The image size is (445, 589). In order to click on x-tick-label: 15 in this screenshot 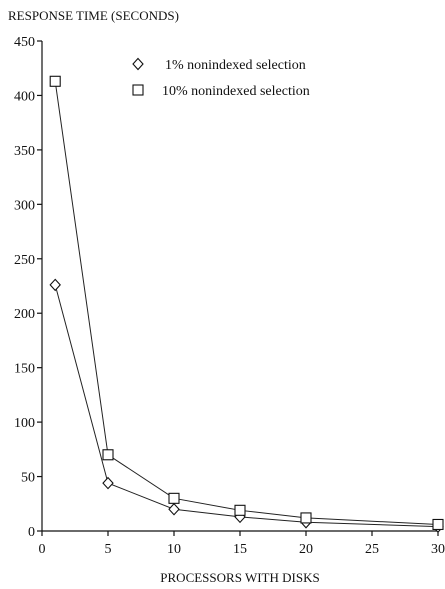, I will do `click(240, 549)`.